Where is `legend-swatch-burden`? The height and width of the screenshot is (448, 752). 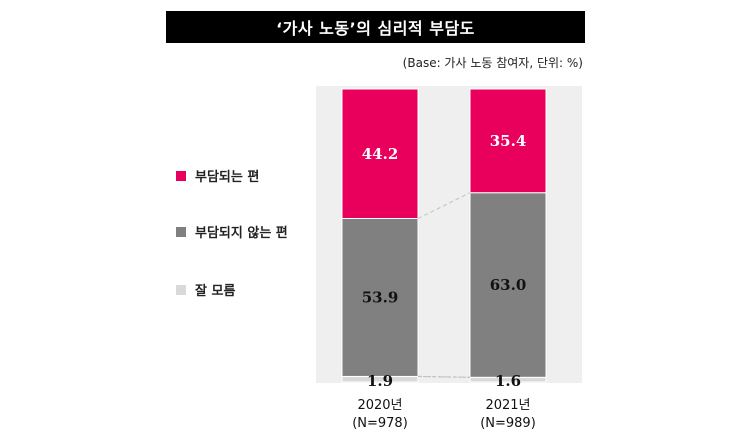
legend-swatch-burden is located at coordinates (181, 175).